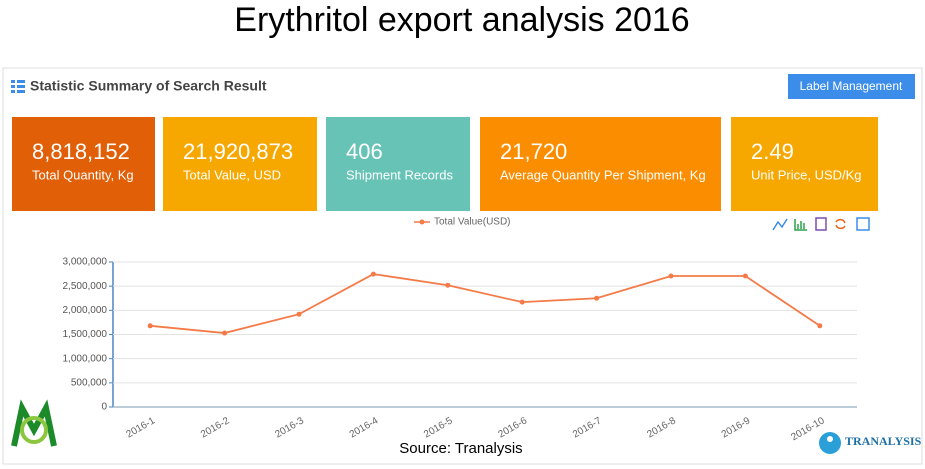  I want to click on panel-heading: Statistic Summary of Search Result, so click(148, 86).